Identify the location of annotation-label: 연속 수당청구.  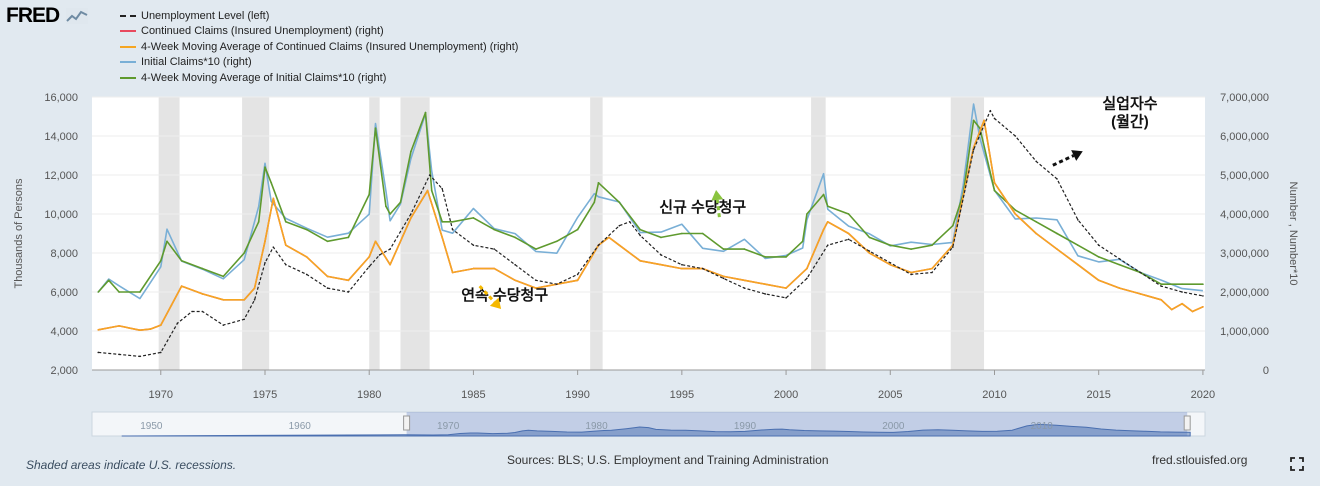
(504, 295).